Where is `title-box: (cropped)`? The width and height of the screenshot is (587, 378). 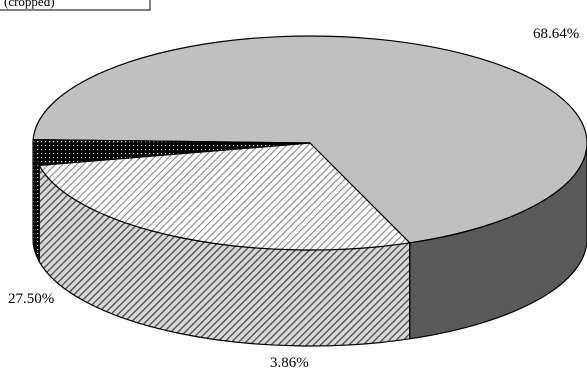 title-box: (cropped) is located at coordinates (75, 5).